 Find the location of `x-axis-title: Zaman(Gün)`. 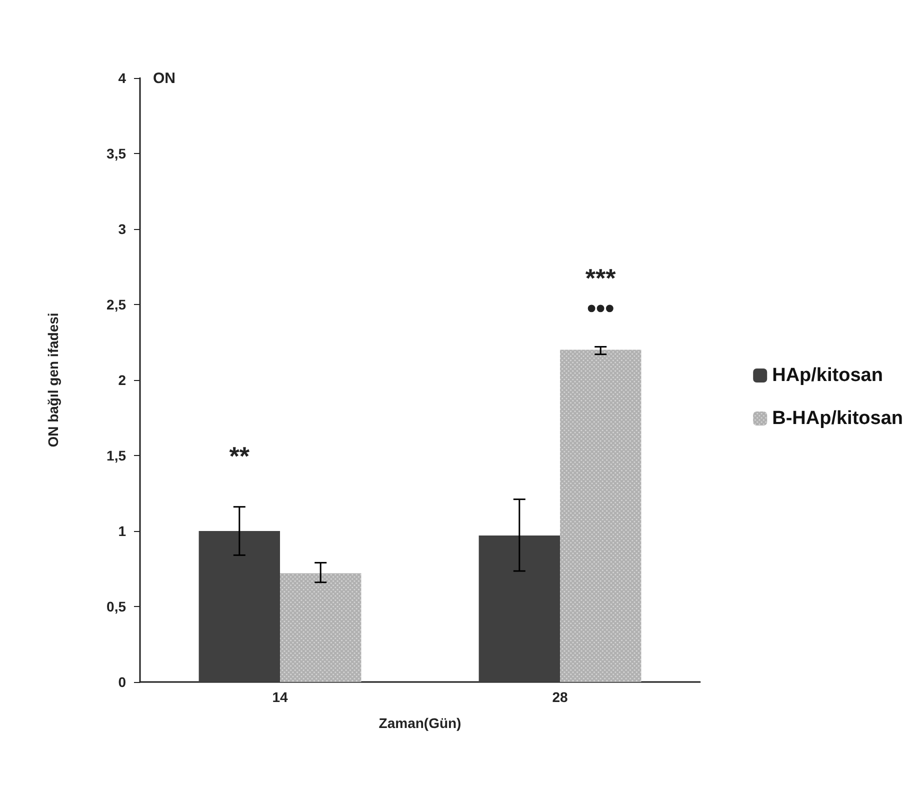

x-axis-title: Zaman(Gün) is located at coordinates (420, 723).